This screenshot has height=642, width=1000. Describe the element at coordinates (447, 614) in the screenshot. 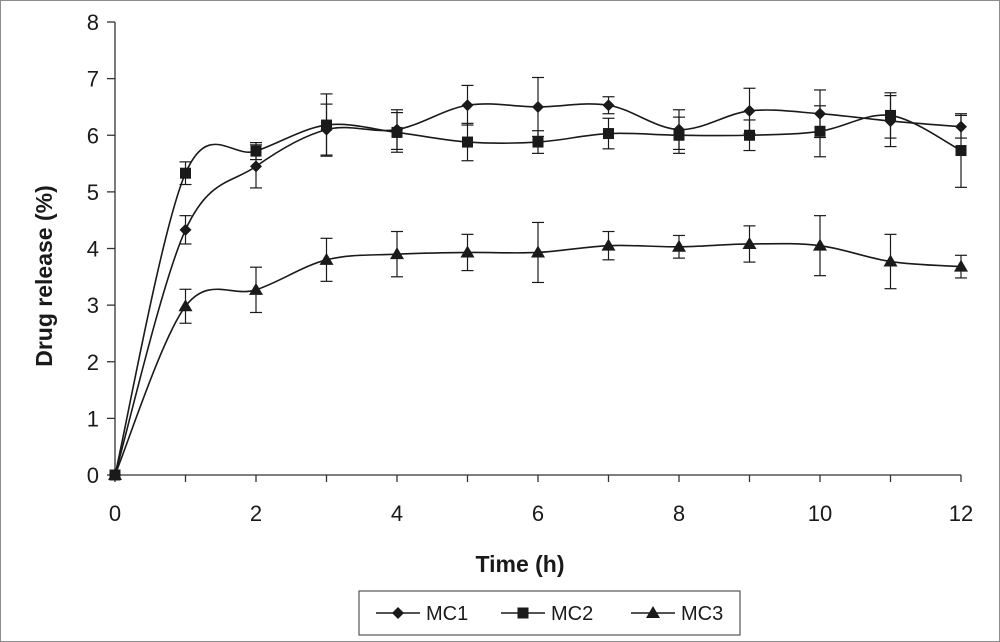

I see `legend-label: MC1` at that location.